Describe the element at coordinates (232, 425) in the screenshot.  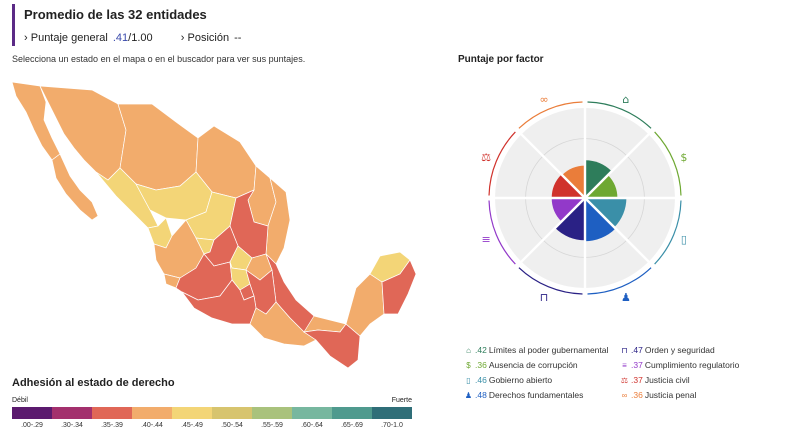
I see `legend-bin-label: .50-.54` at that location.